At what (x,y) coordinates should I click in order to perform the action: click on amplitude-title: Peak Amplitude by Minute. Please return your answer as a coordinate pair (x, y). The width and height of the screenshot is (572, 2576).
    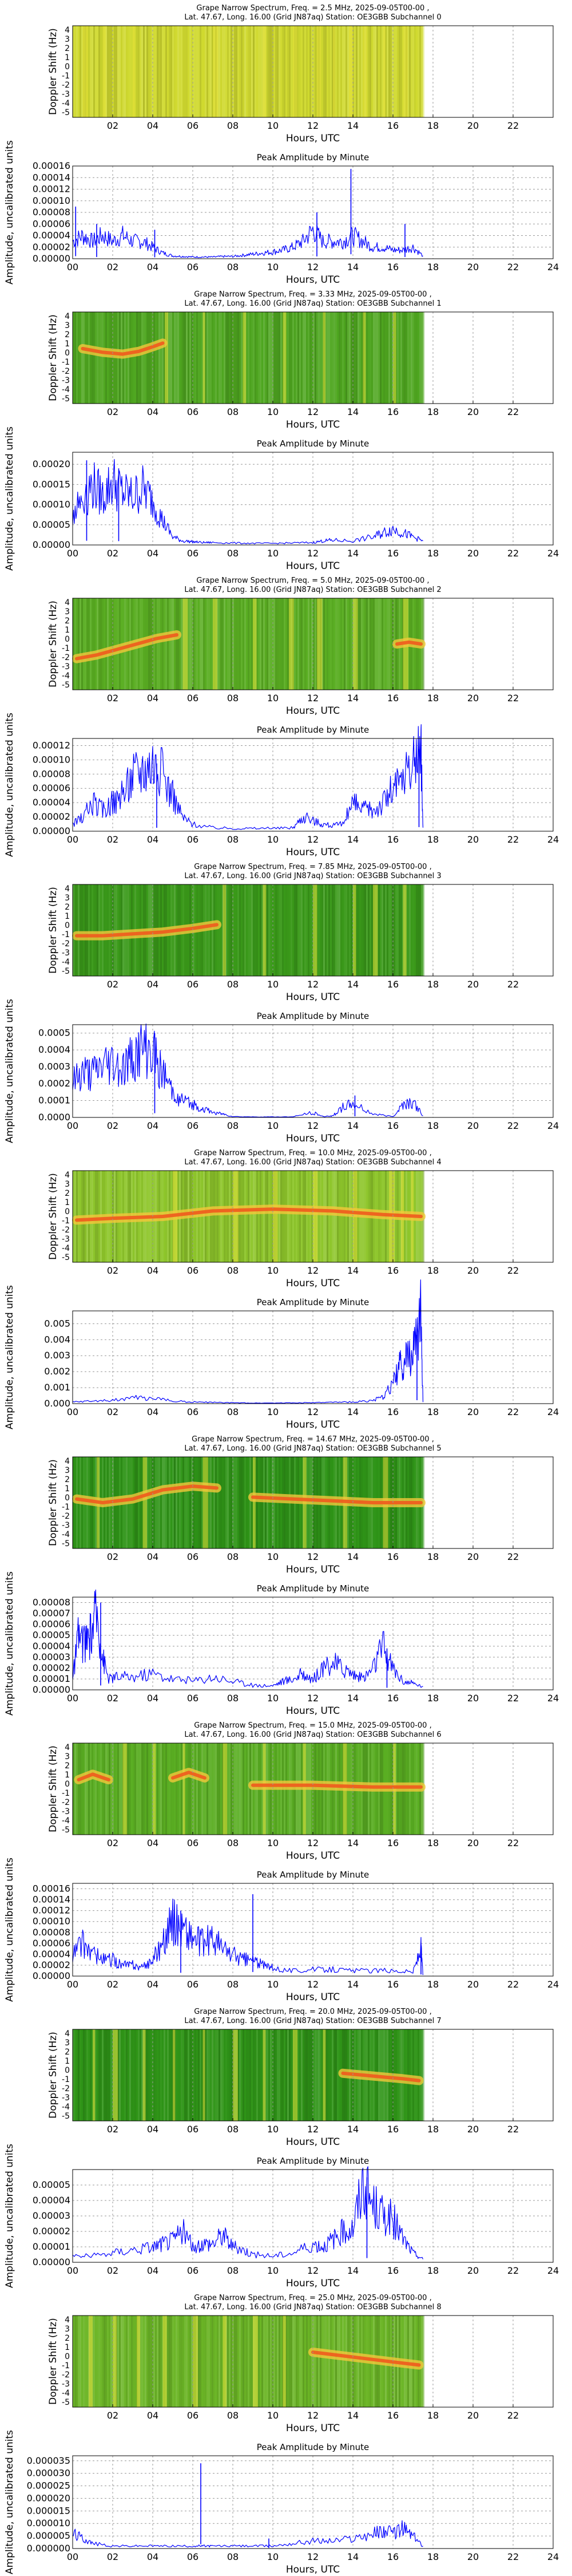
    Looking at the image, I should click on (313, 2161).